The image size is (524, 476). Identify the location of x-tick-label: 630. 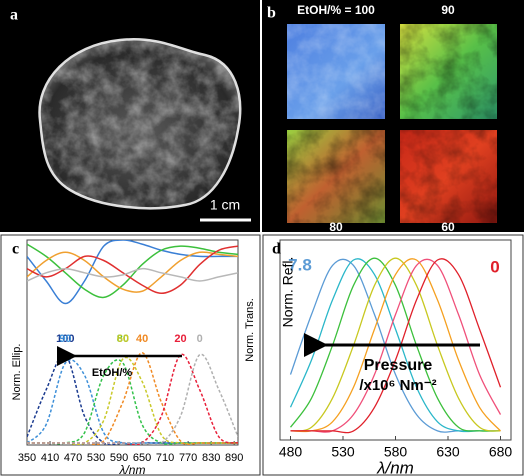
(448, 452).